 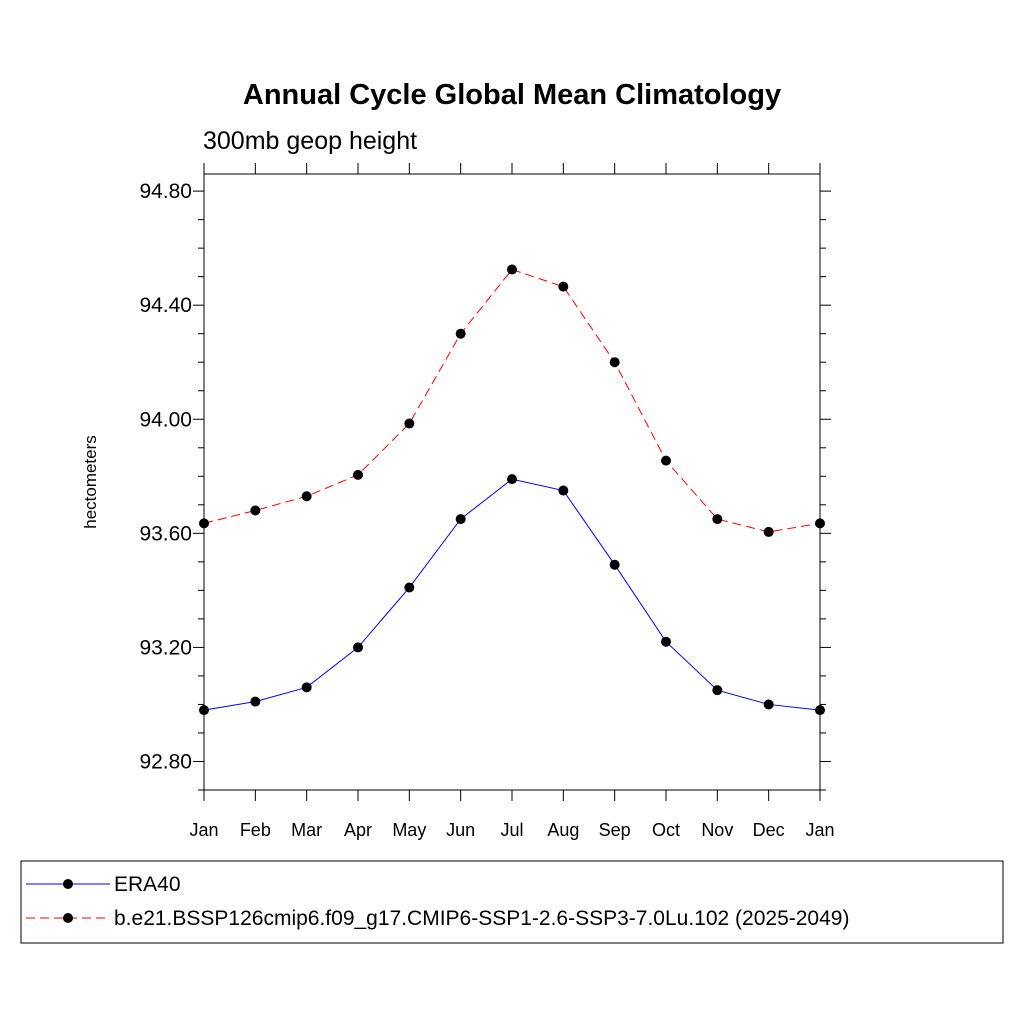 What do you see at coordinates (310, 141) in the screenshot?
I see `chart-subtitle: 300mb geop height` at bounding box center [310, 141].